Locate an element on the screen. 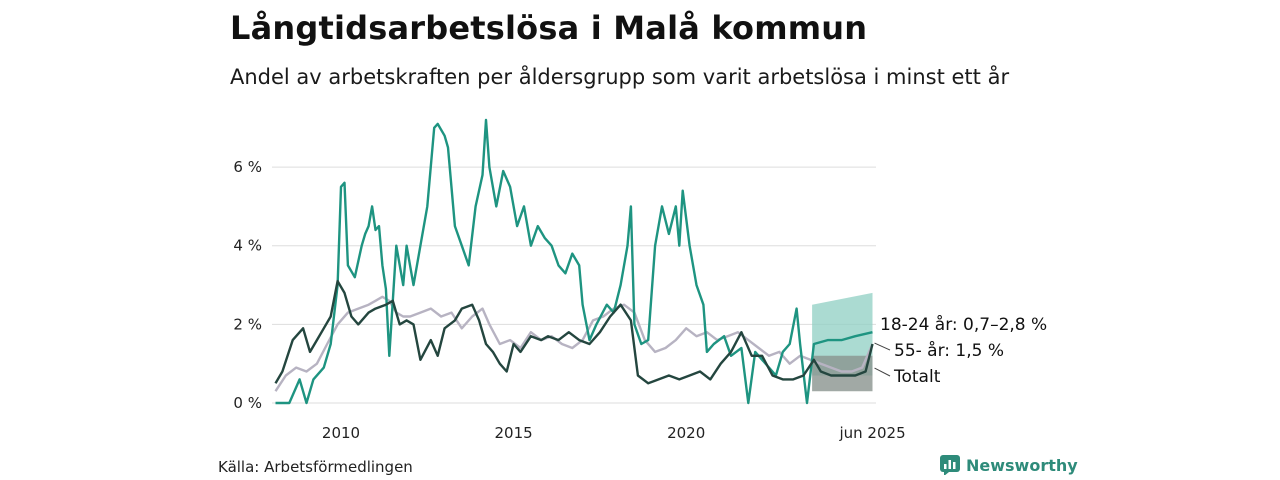 The height and width of the screenshot is (480, 1280). x-tick-label: 2010 is located at coordinates (341, 433).